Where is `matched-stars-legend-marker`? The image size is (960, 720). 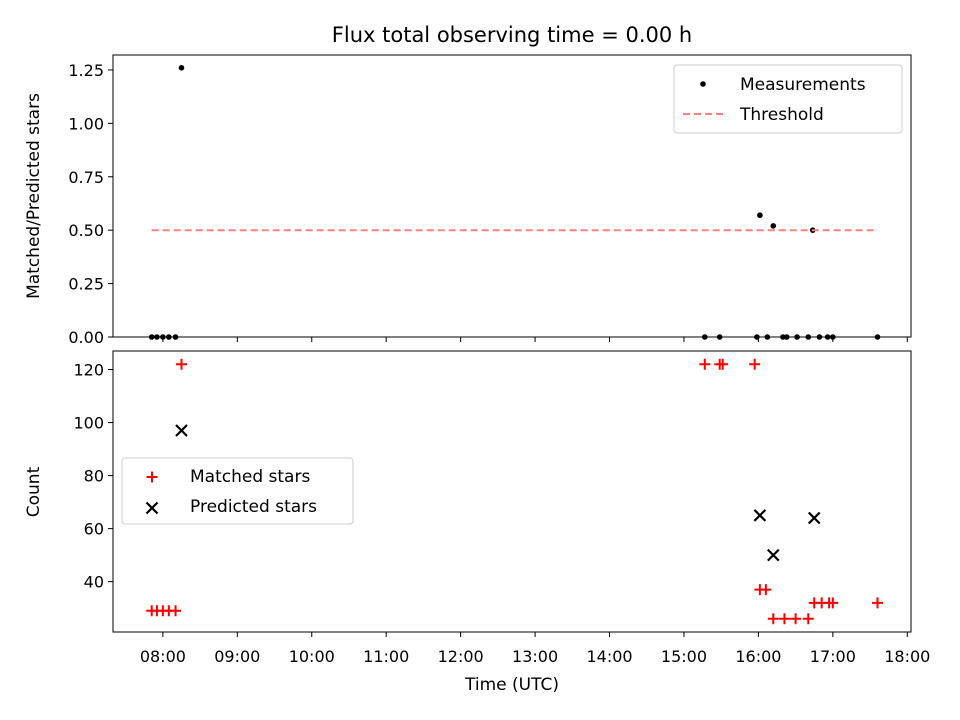
matched-stars-legend-marker is located at coordinates (152, 477).